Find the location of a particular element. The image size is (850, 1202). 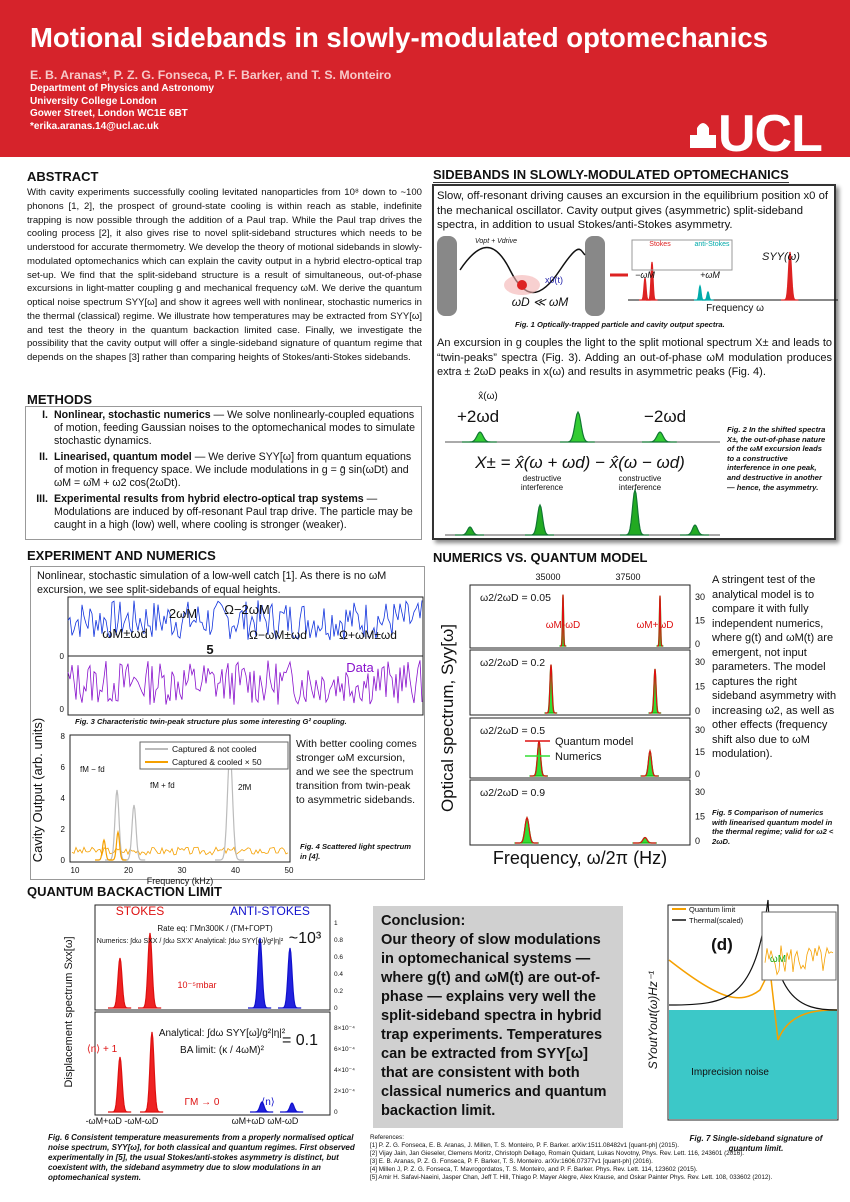

method-lead: Nonlinear, stochastic numerics is located at coordinates (132, 415).